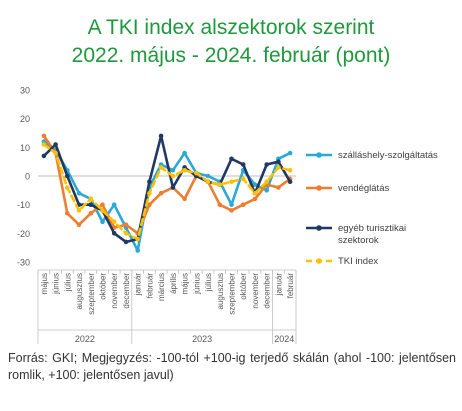 The height and width of the screenshot is (411, 462). I want to click on chart-title-line2: 2022. május - 2024. február (pont), so click(231, 55).